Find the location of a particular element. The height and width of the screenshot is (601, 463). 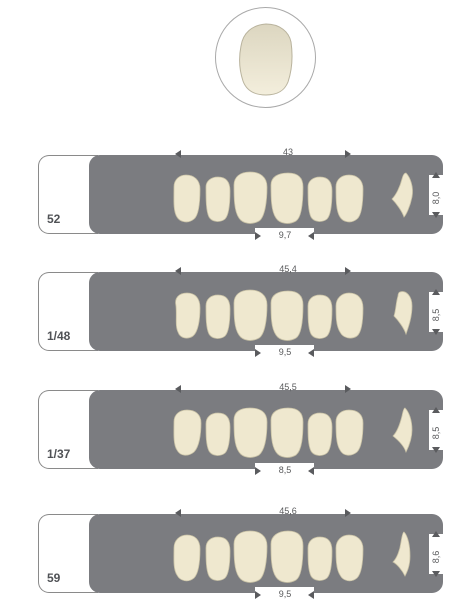

tooth-set-card: 45,4 8,5 9,5 1/48 is located at coordinates (240, 310).